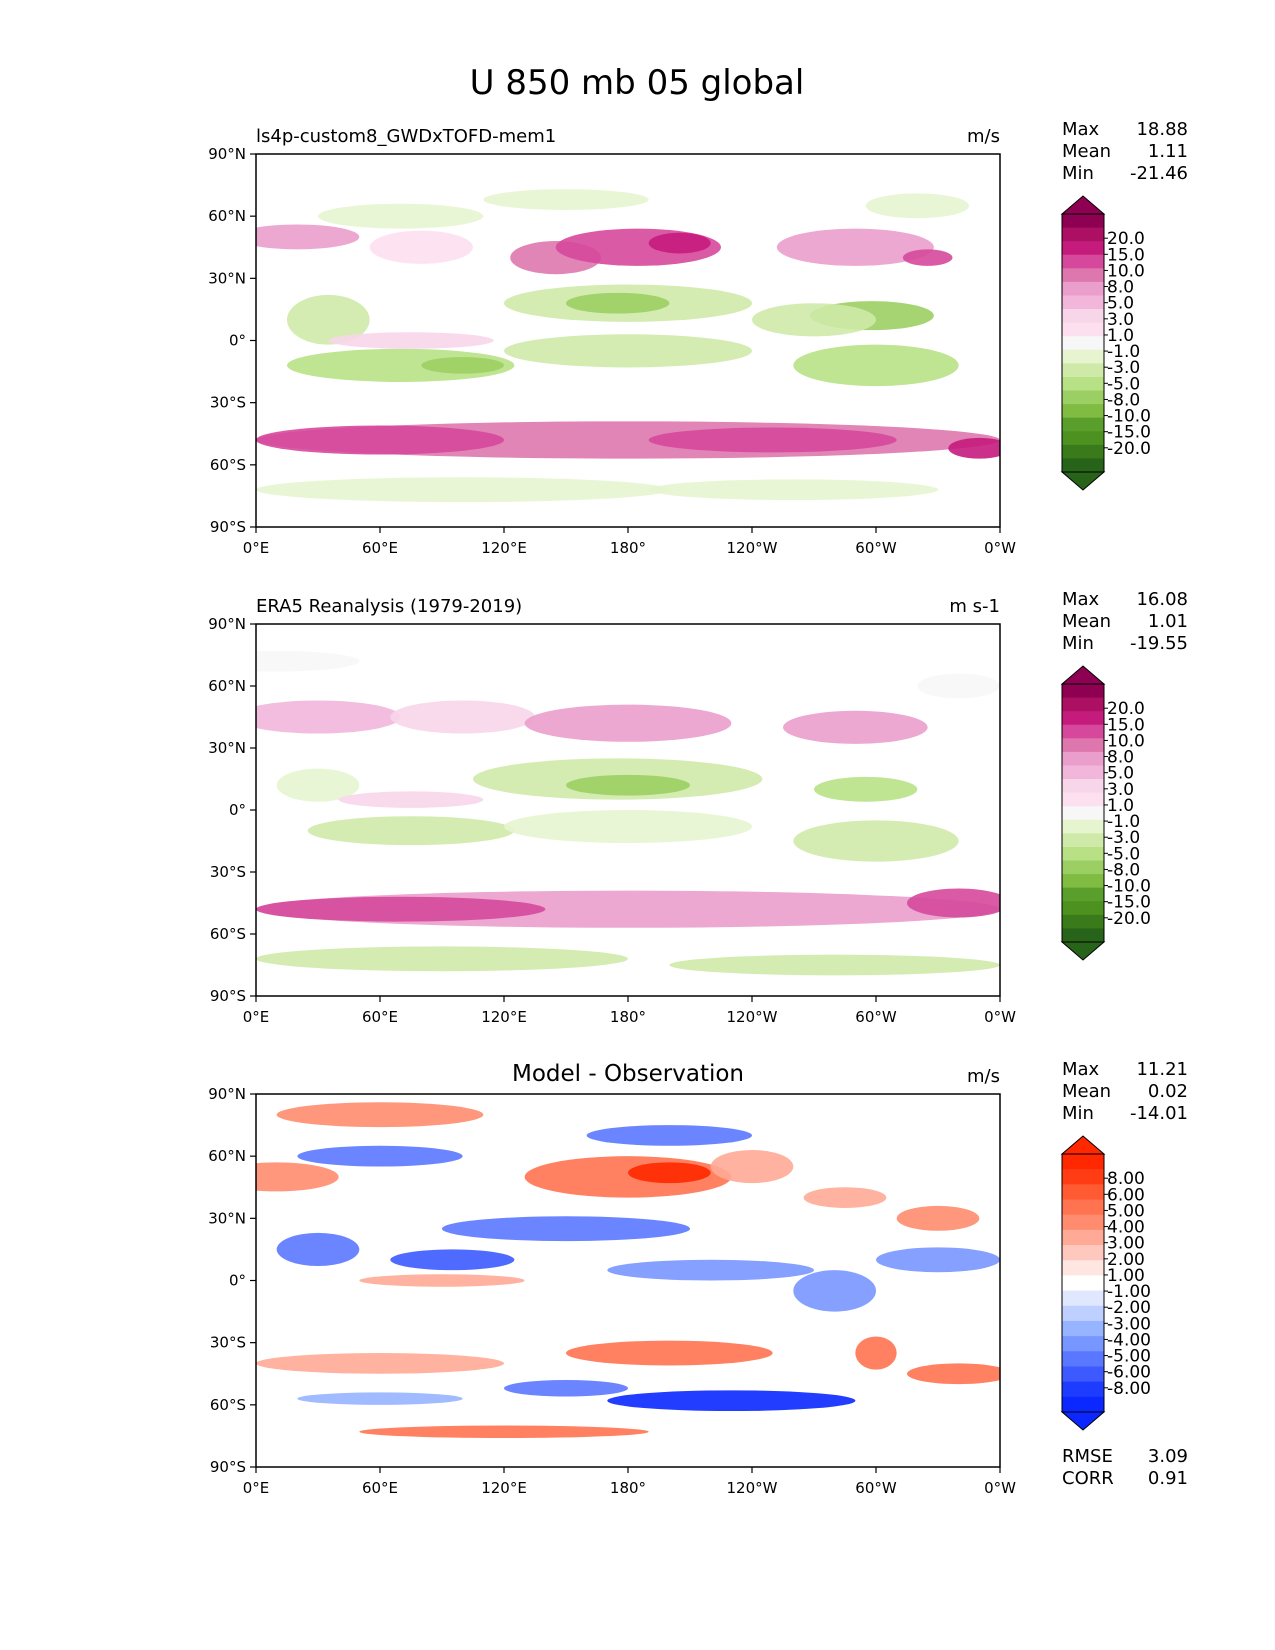 The image size is (1275, 1650). I want to click on panel-observation-stats: Max 16.08 Mean 1.01 Min -19.55, so click(1125, 621).